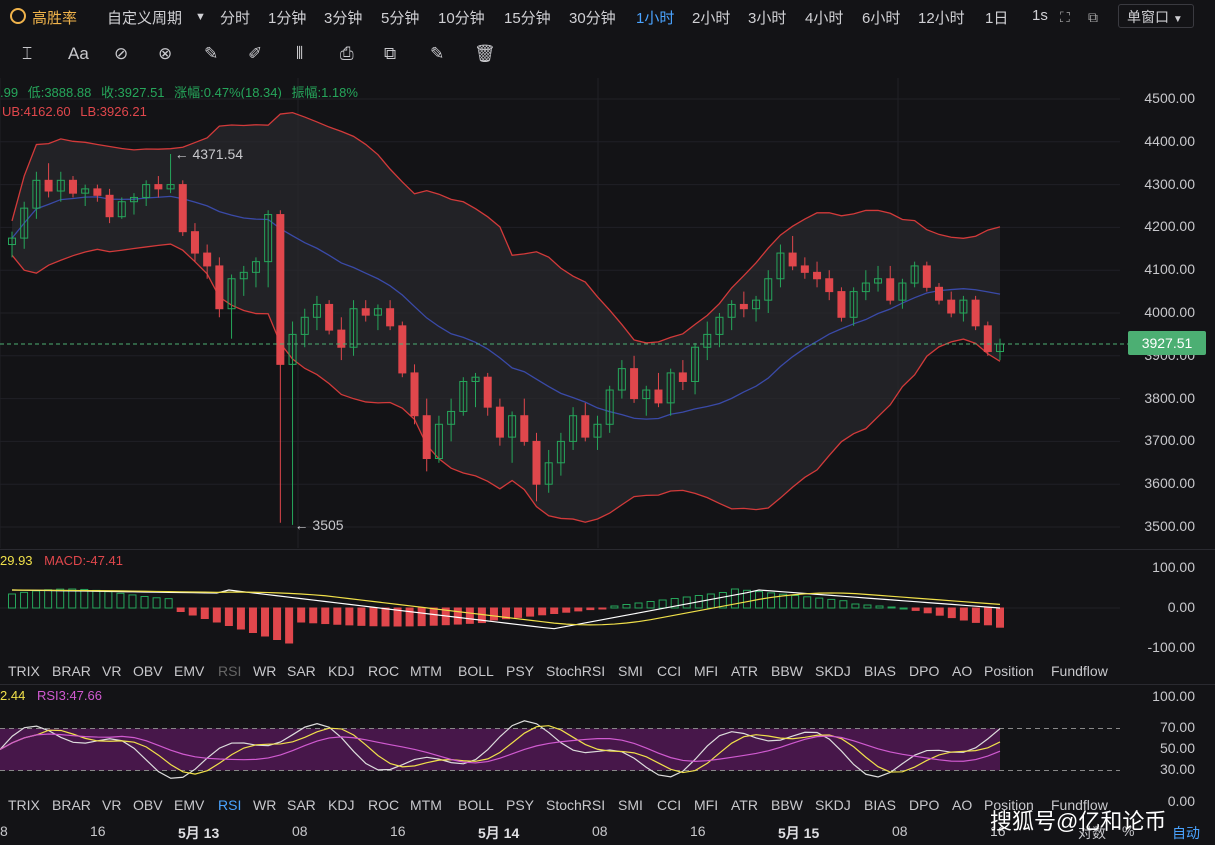 The image size is (1215, 845). What do you see at coordinates (27, 53) in the screenshot?
I see `line-tool-icon: ⌶` at bounding box center [27, 53].